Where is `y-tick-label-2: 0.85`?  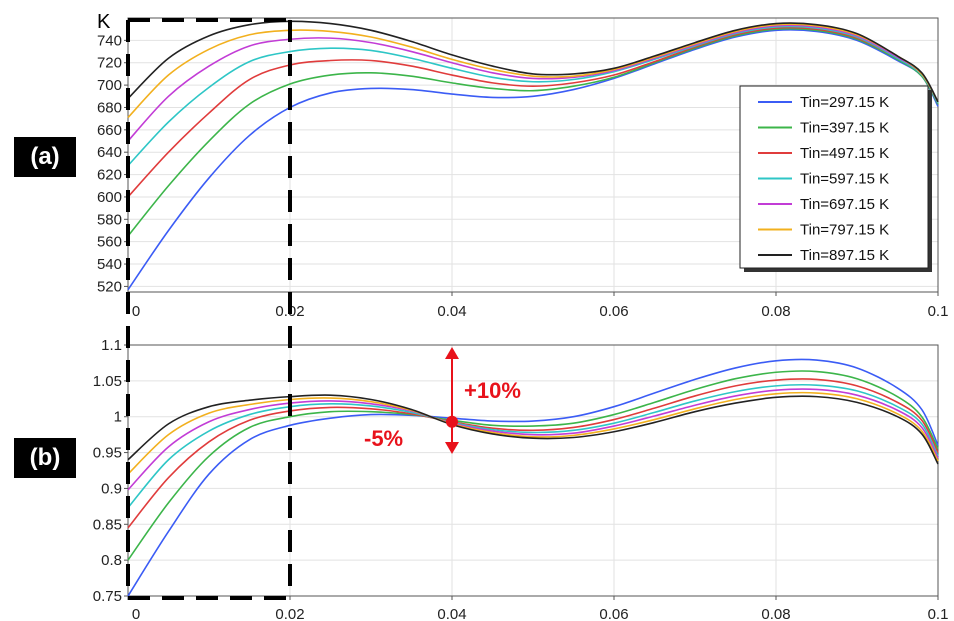
y-tick-label-2: 0.85 is located at coordinates (107, 524).